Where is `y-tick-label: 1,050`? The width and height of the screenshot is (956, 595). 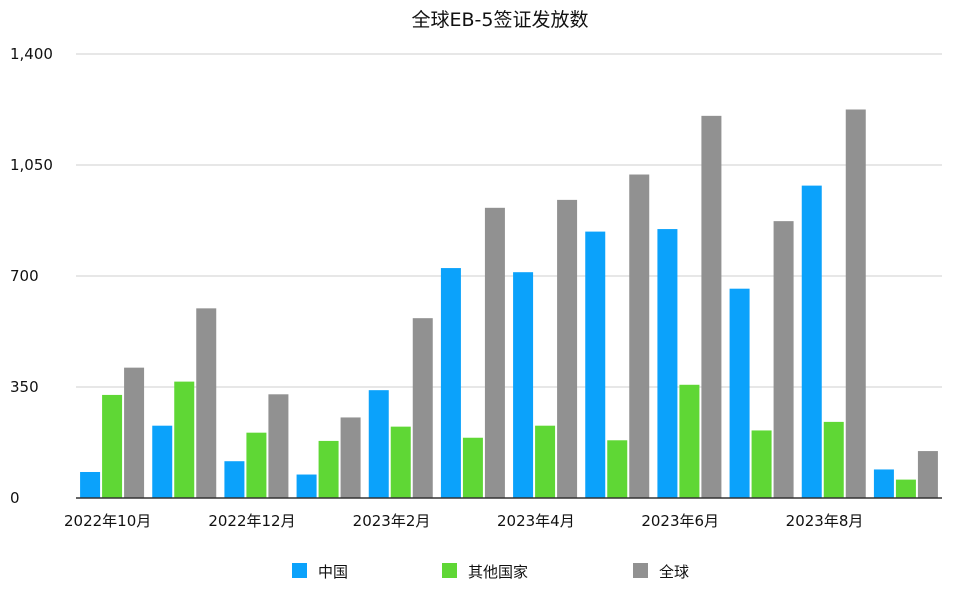
y-tick-label: 1,050 is located at coordinates (31, 165).